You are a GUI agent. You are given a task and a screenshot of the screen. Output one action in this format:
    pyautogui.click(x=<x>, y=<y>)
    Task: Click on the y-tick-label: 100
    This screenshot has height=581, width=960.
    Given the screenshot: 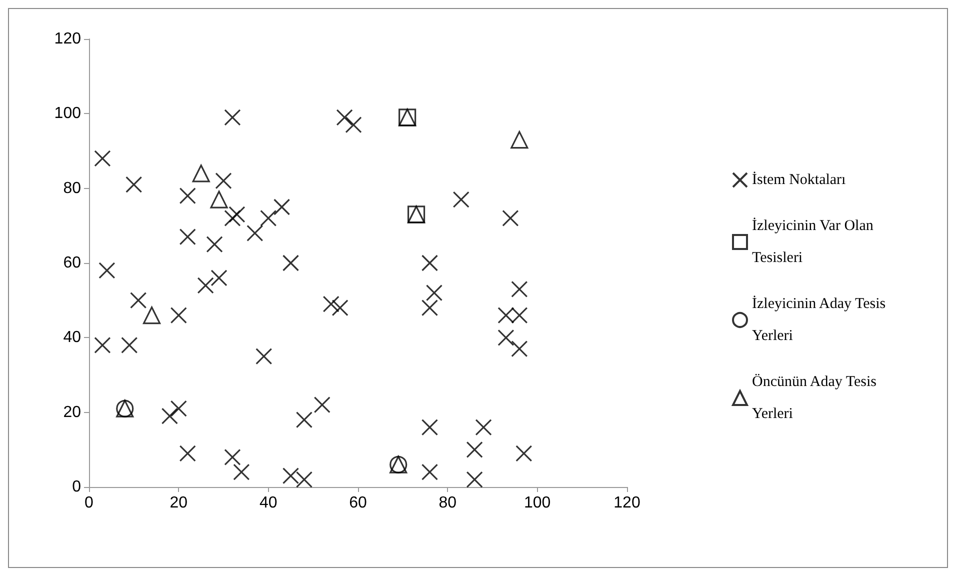 What is the action you would take?
    pyautogui.click(x=68, y=113)
    